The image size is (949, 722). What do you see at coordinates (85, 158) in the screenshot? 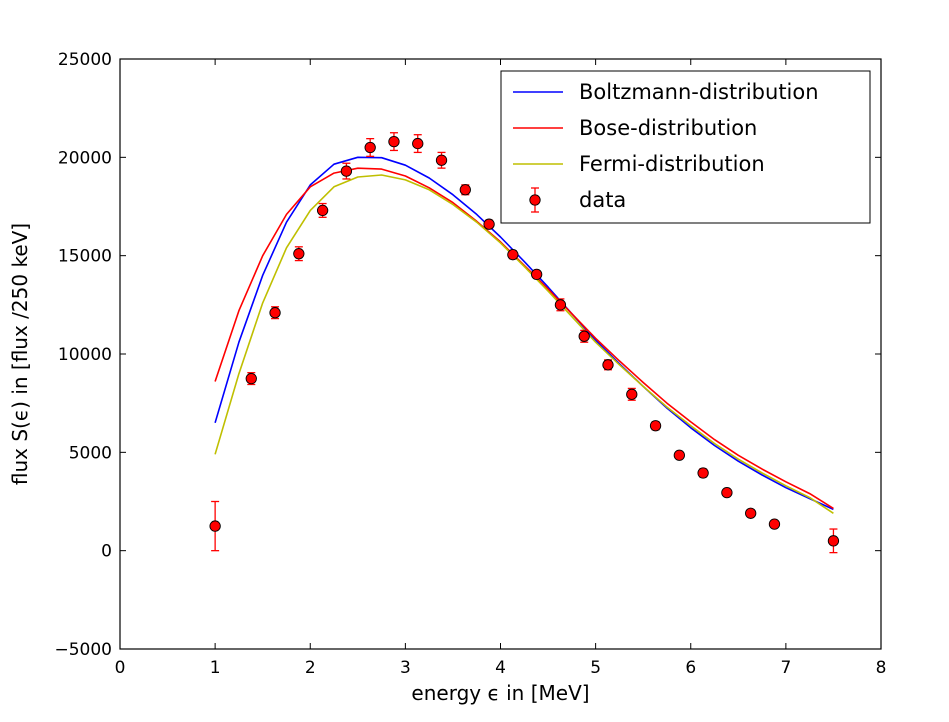
I see `y-tick-label: 20000` at bounding box center [85, 158].